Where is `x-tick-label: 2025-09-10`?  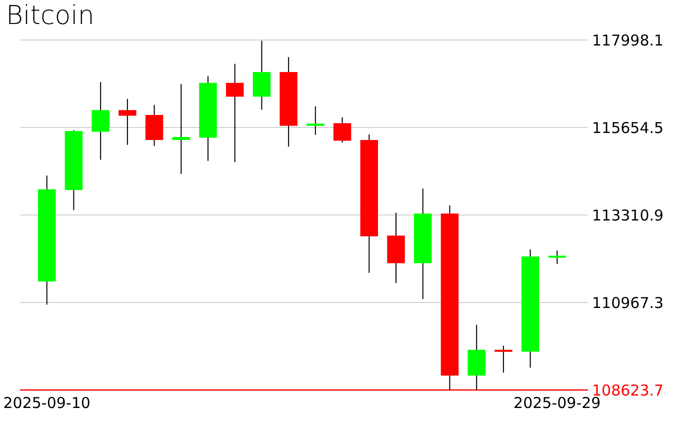 x-tick-label: 2025-09-10 is located at coordinates (46, 403).